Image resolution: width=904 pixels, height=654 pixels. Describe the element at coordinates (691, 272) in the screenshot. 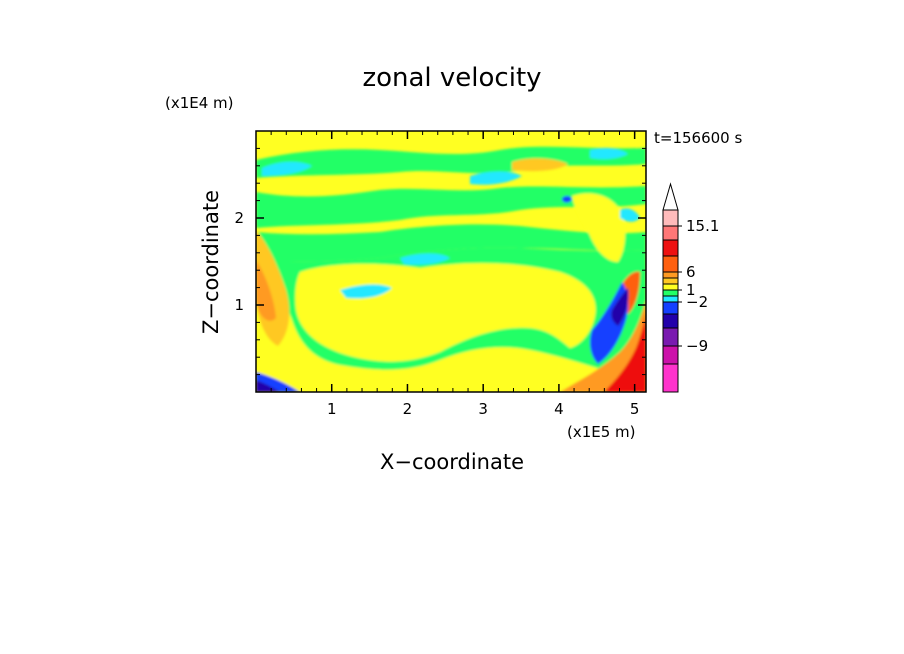

I see `colorbar-label: 6` at that location.